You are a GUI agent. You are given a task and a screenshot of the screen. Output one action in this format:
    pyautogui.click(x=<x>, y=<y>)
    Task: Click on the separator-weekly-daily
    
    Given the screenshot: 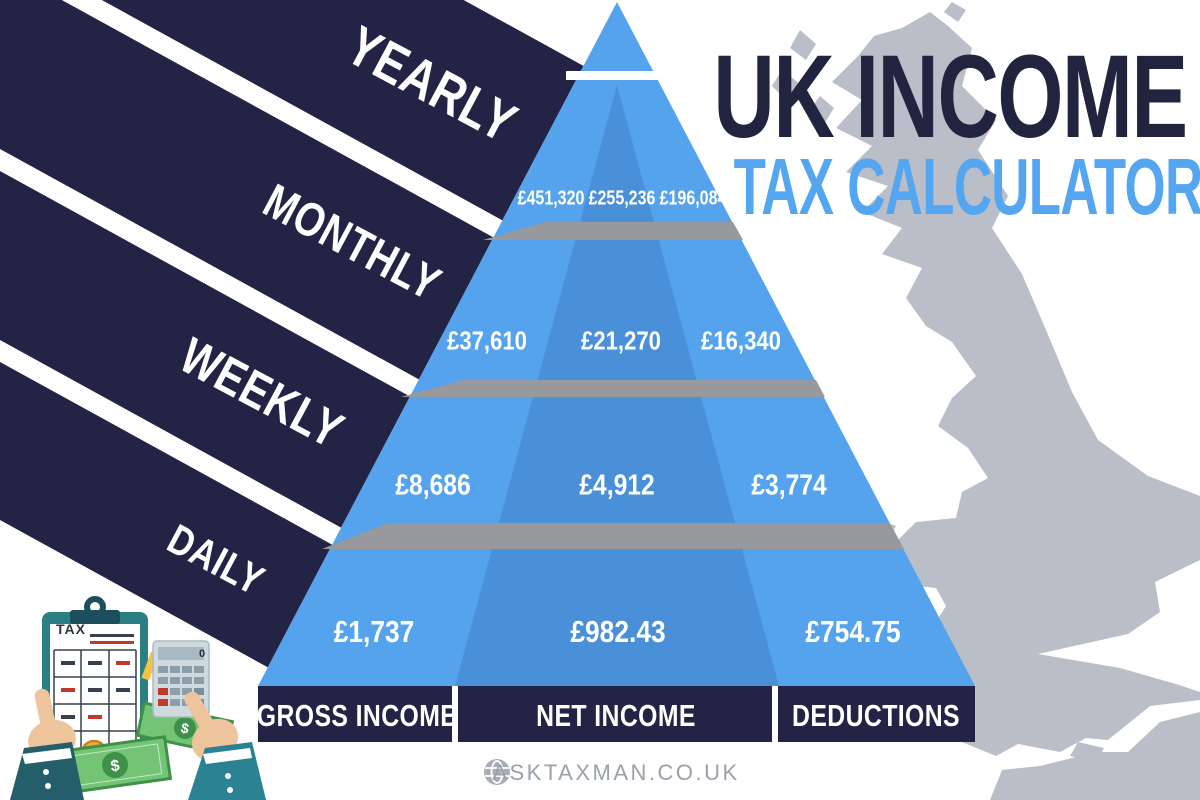 What is the action you would take?
    pyautogui.click(x=613, y=536)
    